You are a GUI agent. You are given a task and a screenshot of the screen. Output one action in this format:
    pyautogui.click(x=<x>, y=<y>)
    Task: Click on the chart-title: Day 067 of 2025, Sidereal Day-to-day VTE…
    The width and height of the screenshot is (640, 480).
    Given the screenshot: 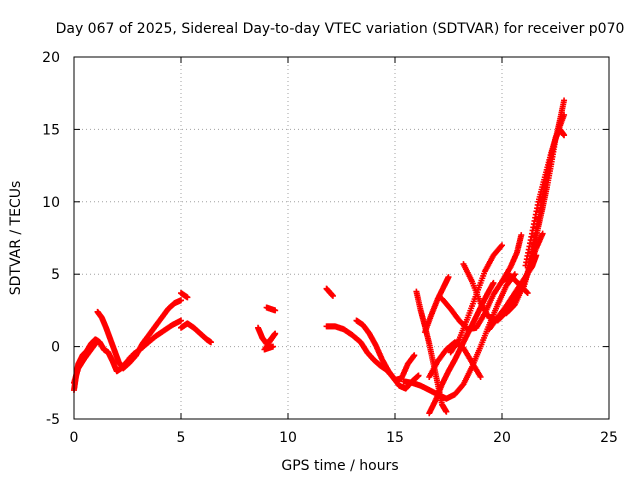 What is the action you would take?
    pyautogui.click(x=340, y=29)
    